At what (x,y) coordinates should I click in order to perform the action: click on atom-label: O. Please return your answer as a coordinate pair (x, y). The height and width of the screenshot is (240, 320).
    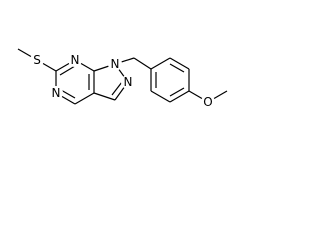
    Looking at the image, I should click on (207, 102).